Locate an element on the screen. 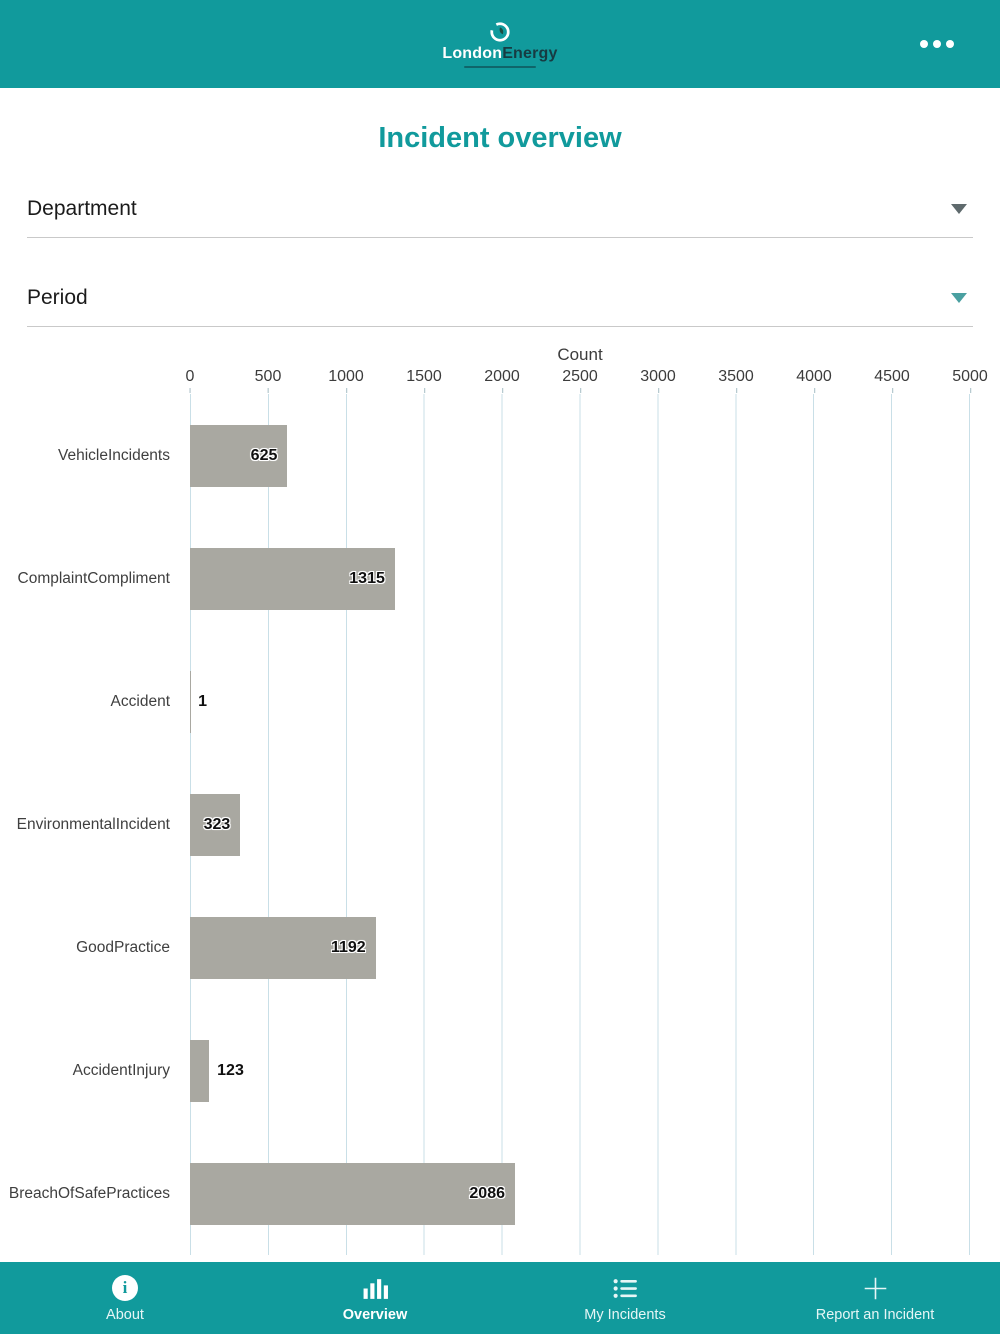 The image size is (1000, 1334). bar-track: 1192 is located at coordinates (580, 947).